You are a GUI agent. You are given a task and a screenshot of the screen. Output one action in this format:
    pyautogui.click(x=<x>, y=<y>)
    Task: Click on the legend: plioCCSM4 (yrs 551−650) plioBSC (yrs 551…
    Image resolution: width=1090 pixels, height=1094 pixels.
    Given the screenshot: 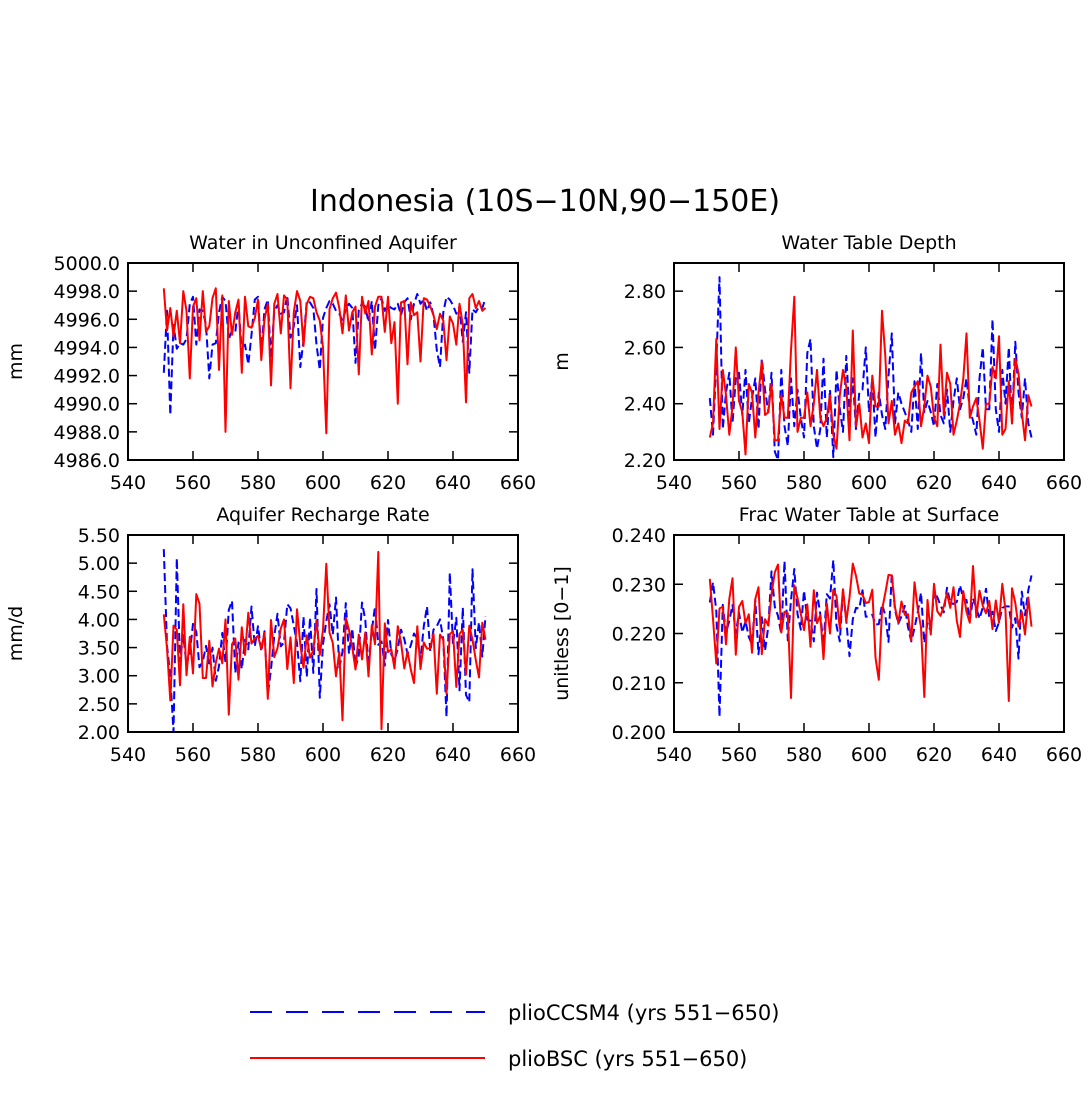 What is the action you would take?
    pyautogui.click(x=514, y=1036)
    